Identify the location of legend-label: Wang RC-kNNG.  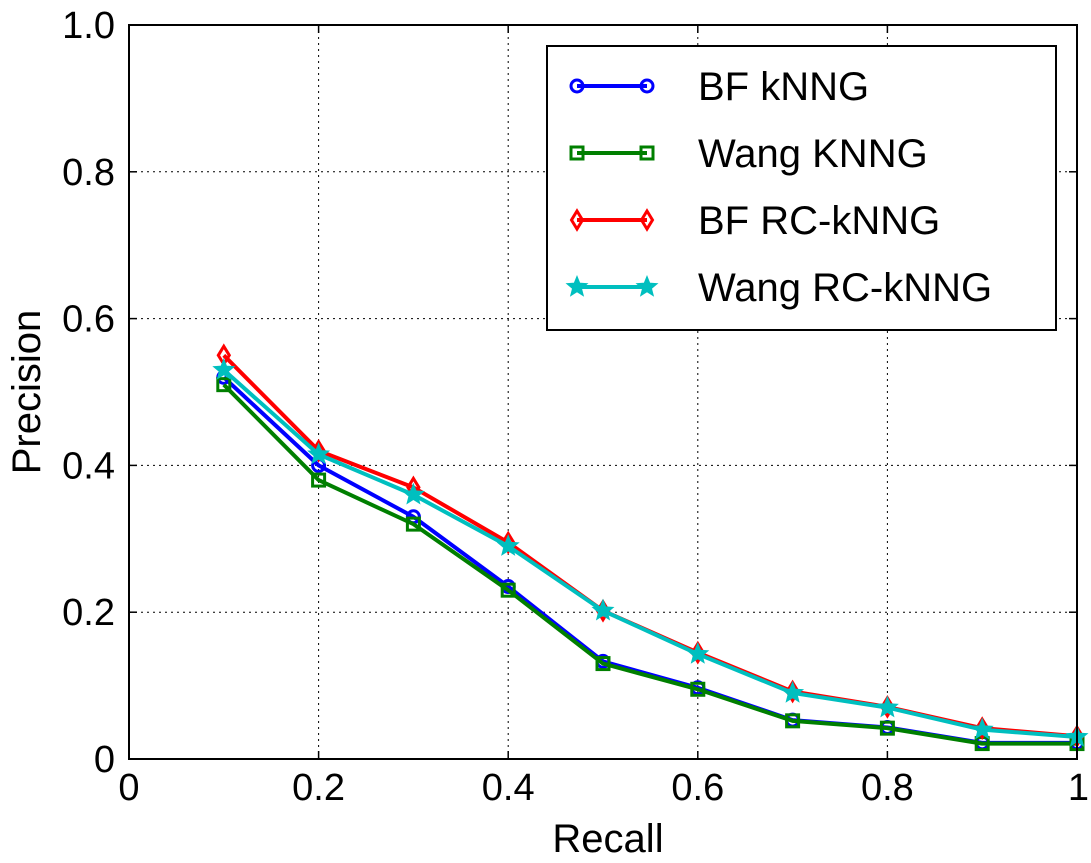
(845, 288).